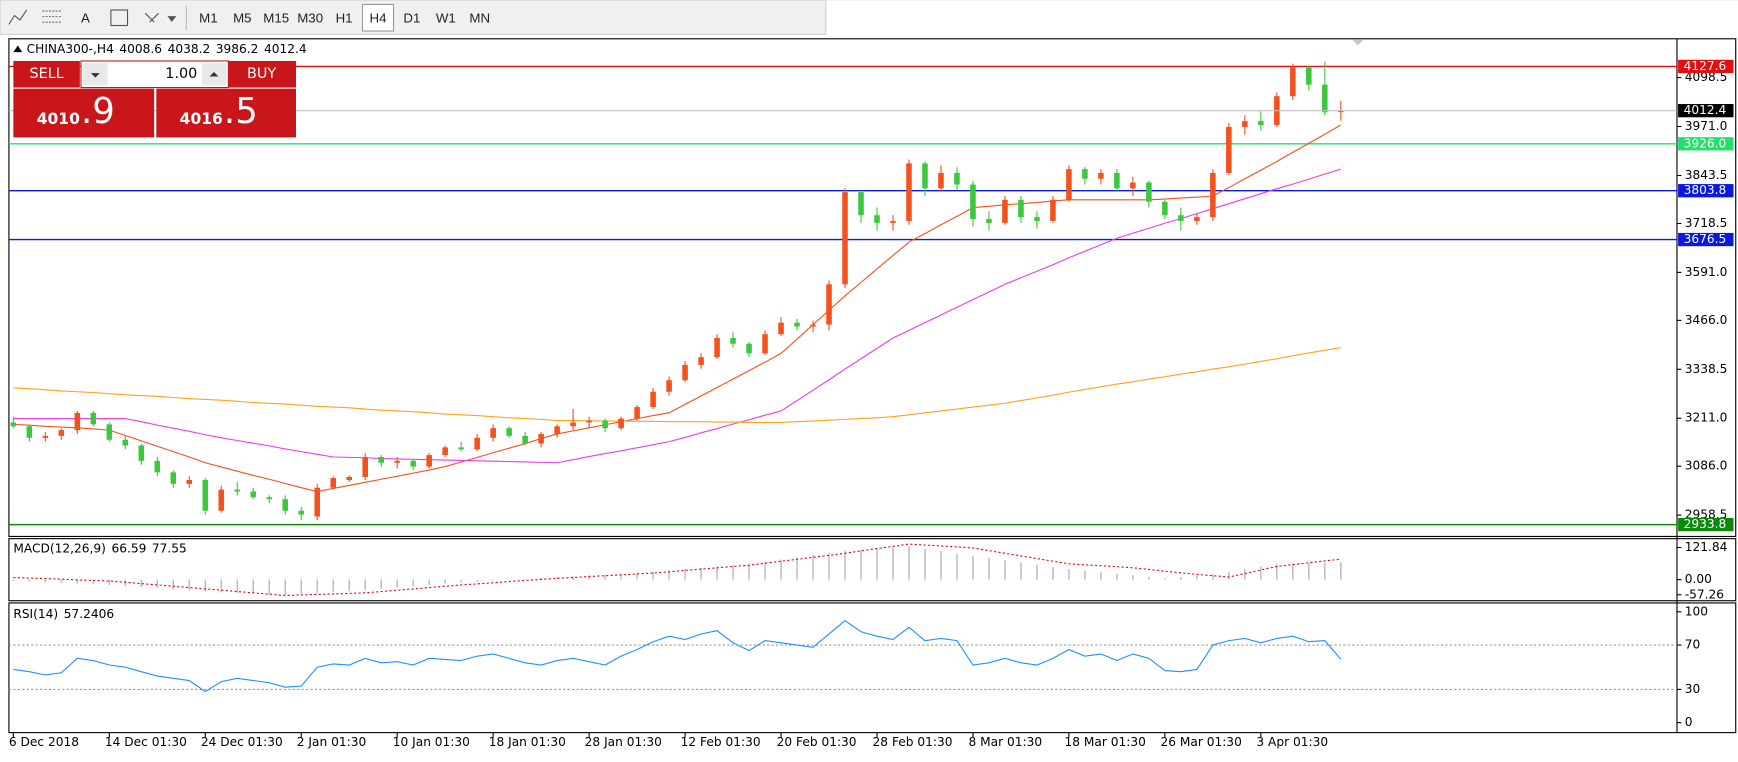 Image resolution: width=1738 pixels, height=762 pixels. What do you see at coordinates (59, 548) in the screenshot?
I see `indicator-title: MACD(12,26,9)` at bounding box center [59, 548].